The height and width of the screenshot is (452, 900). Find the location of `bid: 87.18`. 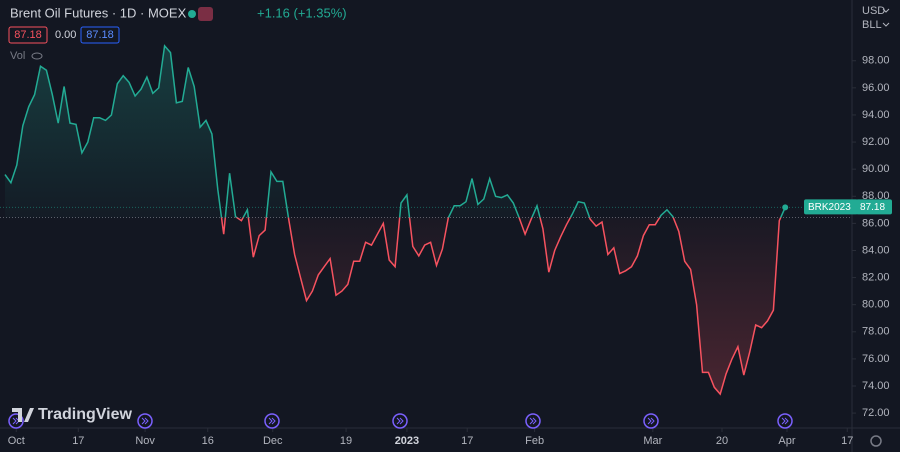

bid: 87.18 is located at coordinates (28, 35).